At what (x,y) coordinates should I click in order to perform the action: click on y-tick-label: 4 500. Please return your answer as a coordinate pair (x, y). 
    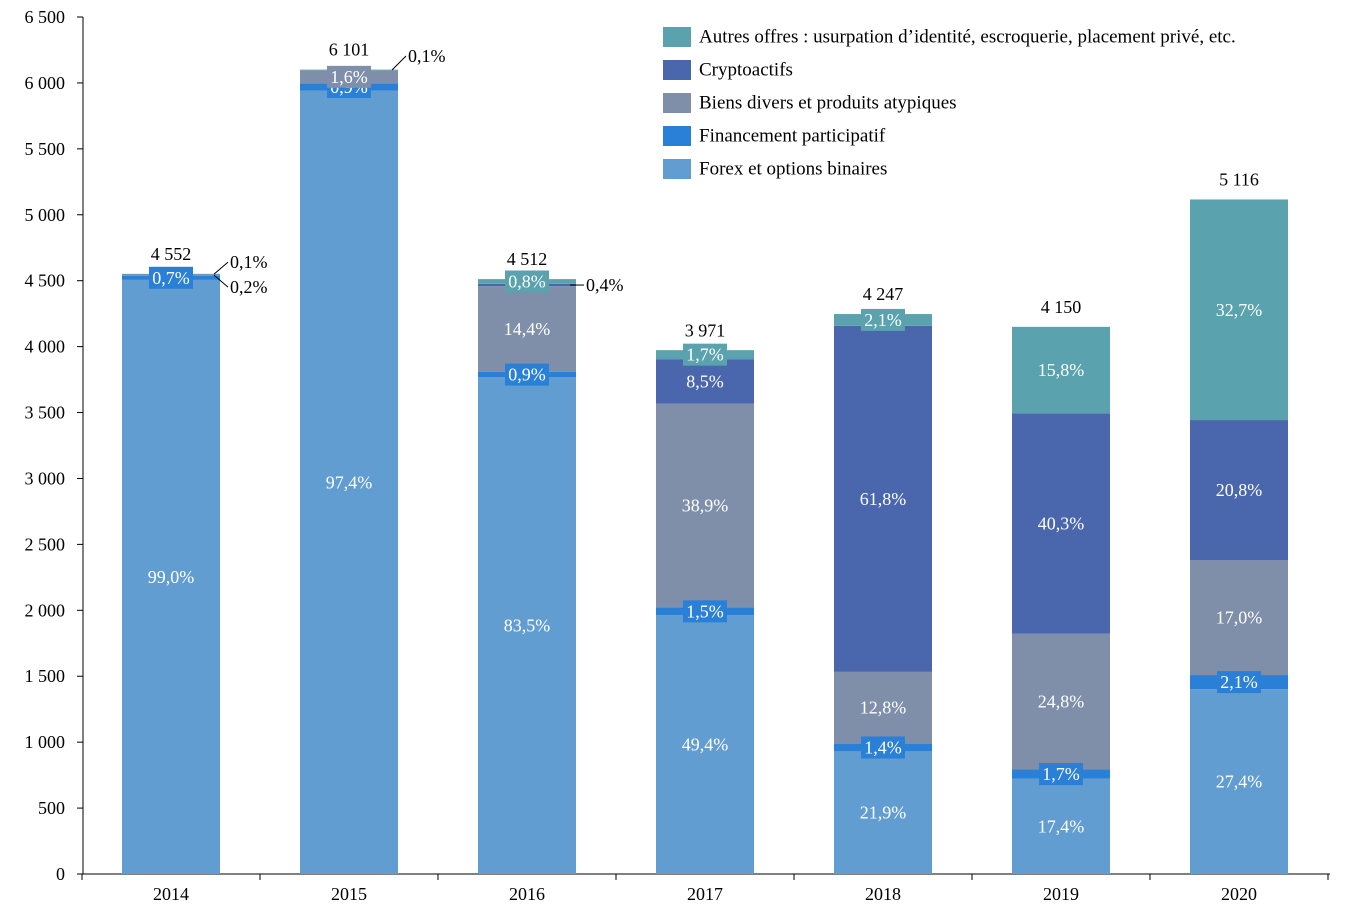
    Looking at the image, I should click on (45, 281).